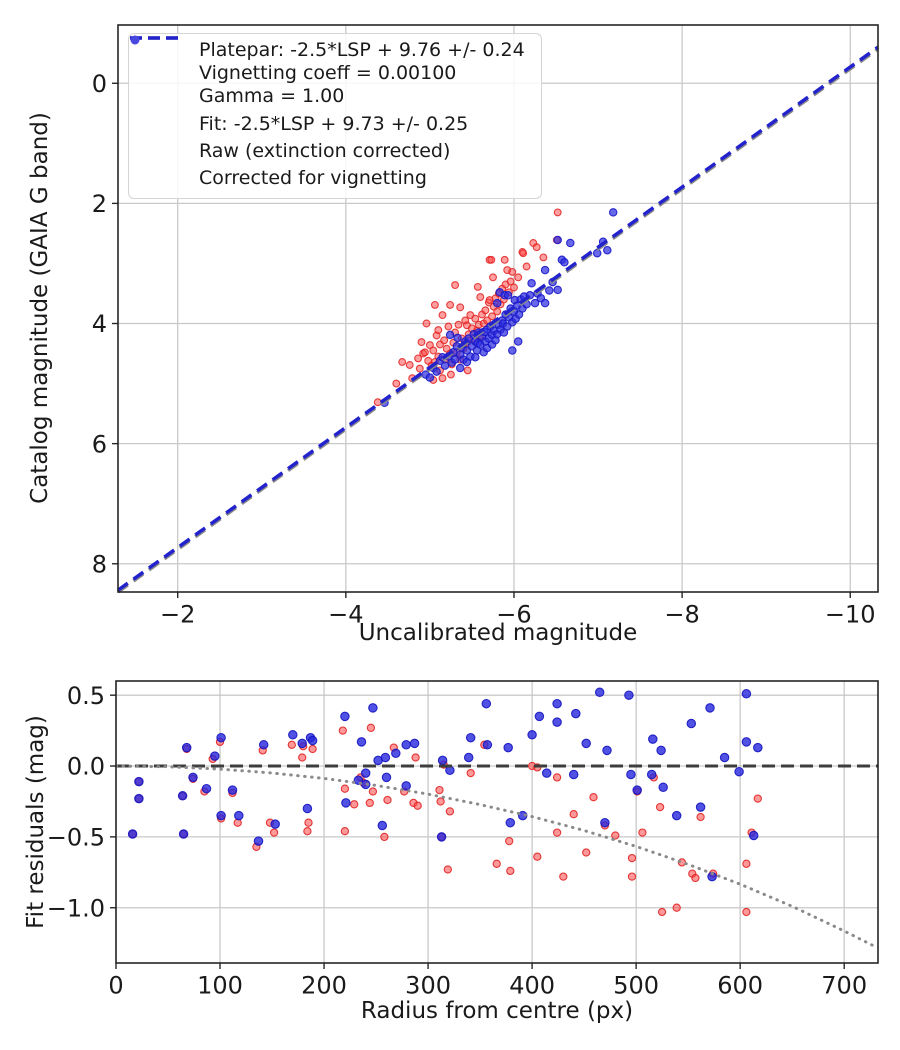 This screenshot has width=900, height=1050. What do you see at coordinates (325, 150) in the screenshot?
I see `legend-raw-text: Raw (extinction corrected)` at bounding box center [325, 150].